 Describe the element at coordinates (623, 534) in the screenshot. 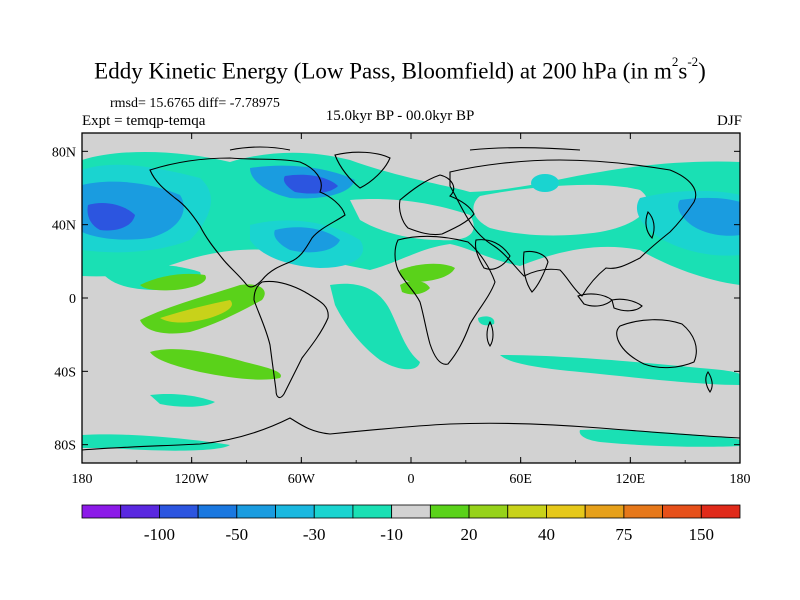

I see `colorbar-label: 75` at that location.